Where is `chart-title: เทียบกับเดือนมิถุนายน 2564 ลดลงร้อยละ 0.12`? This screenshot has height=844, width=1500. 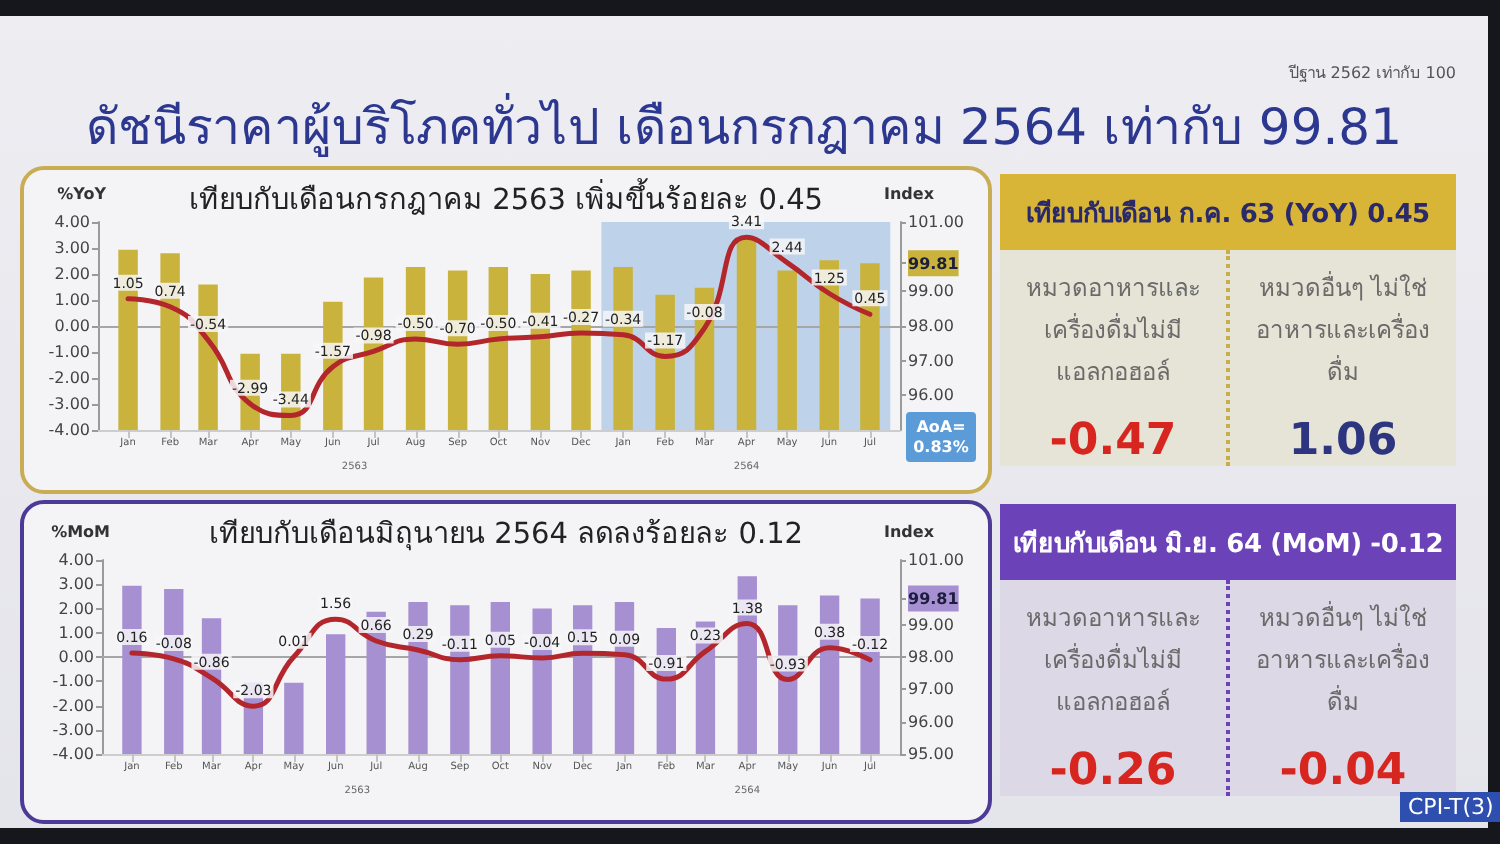 chart-title: เทียบกับเดือนมิถุนายน 2564 ลดลงร้อยละ 0.12 is located at coordinates (506, 534).